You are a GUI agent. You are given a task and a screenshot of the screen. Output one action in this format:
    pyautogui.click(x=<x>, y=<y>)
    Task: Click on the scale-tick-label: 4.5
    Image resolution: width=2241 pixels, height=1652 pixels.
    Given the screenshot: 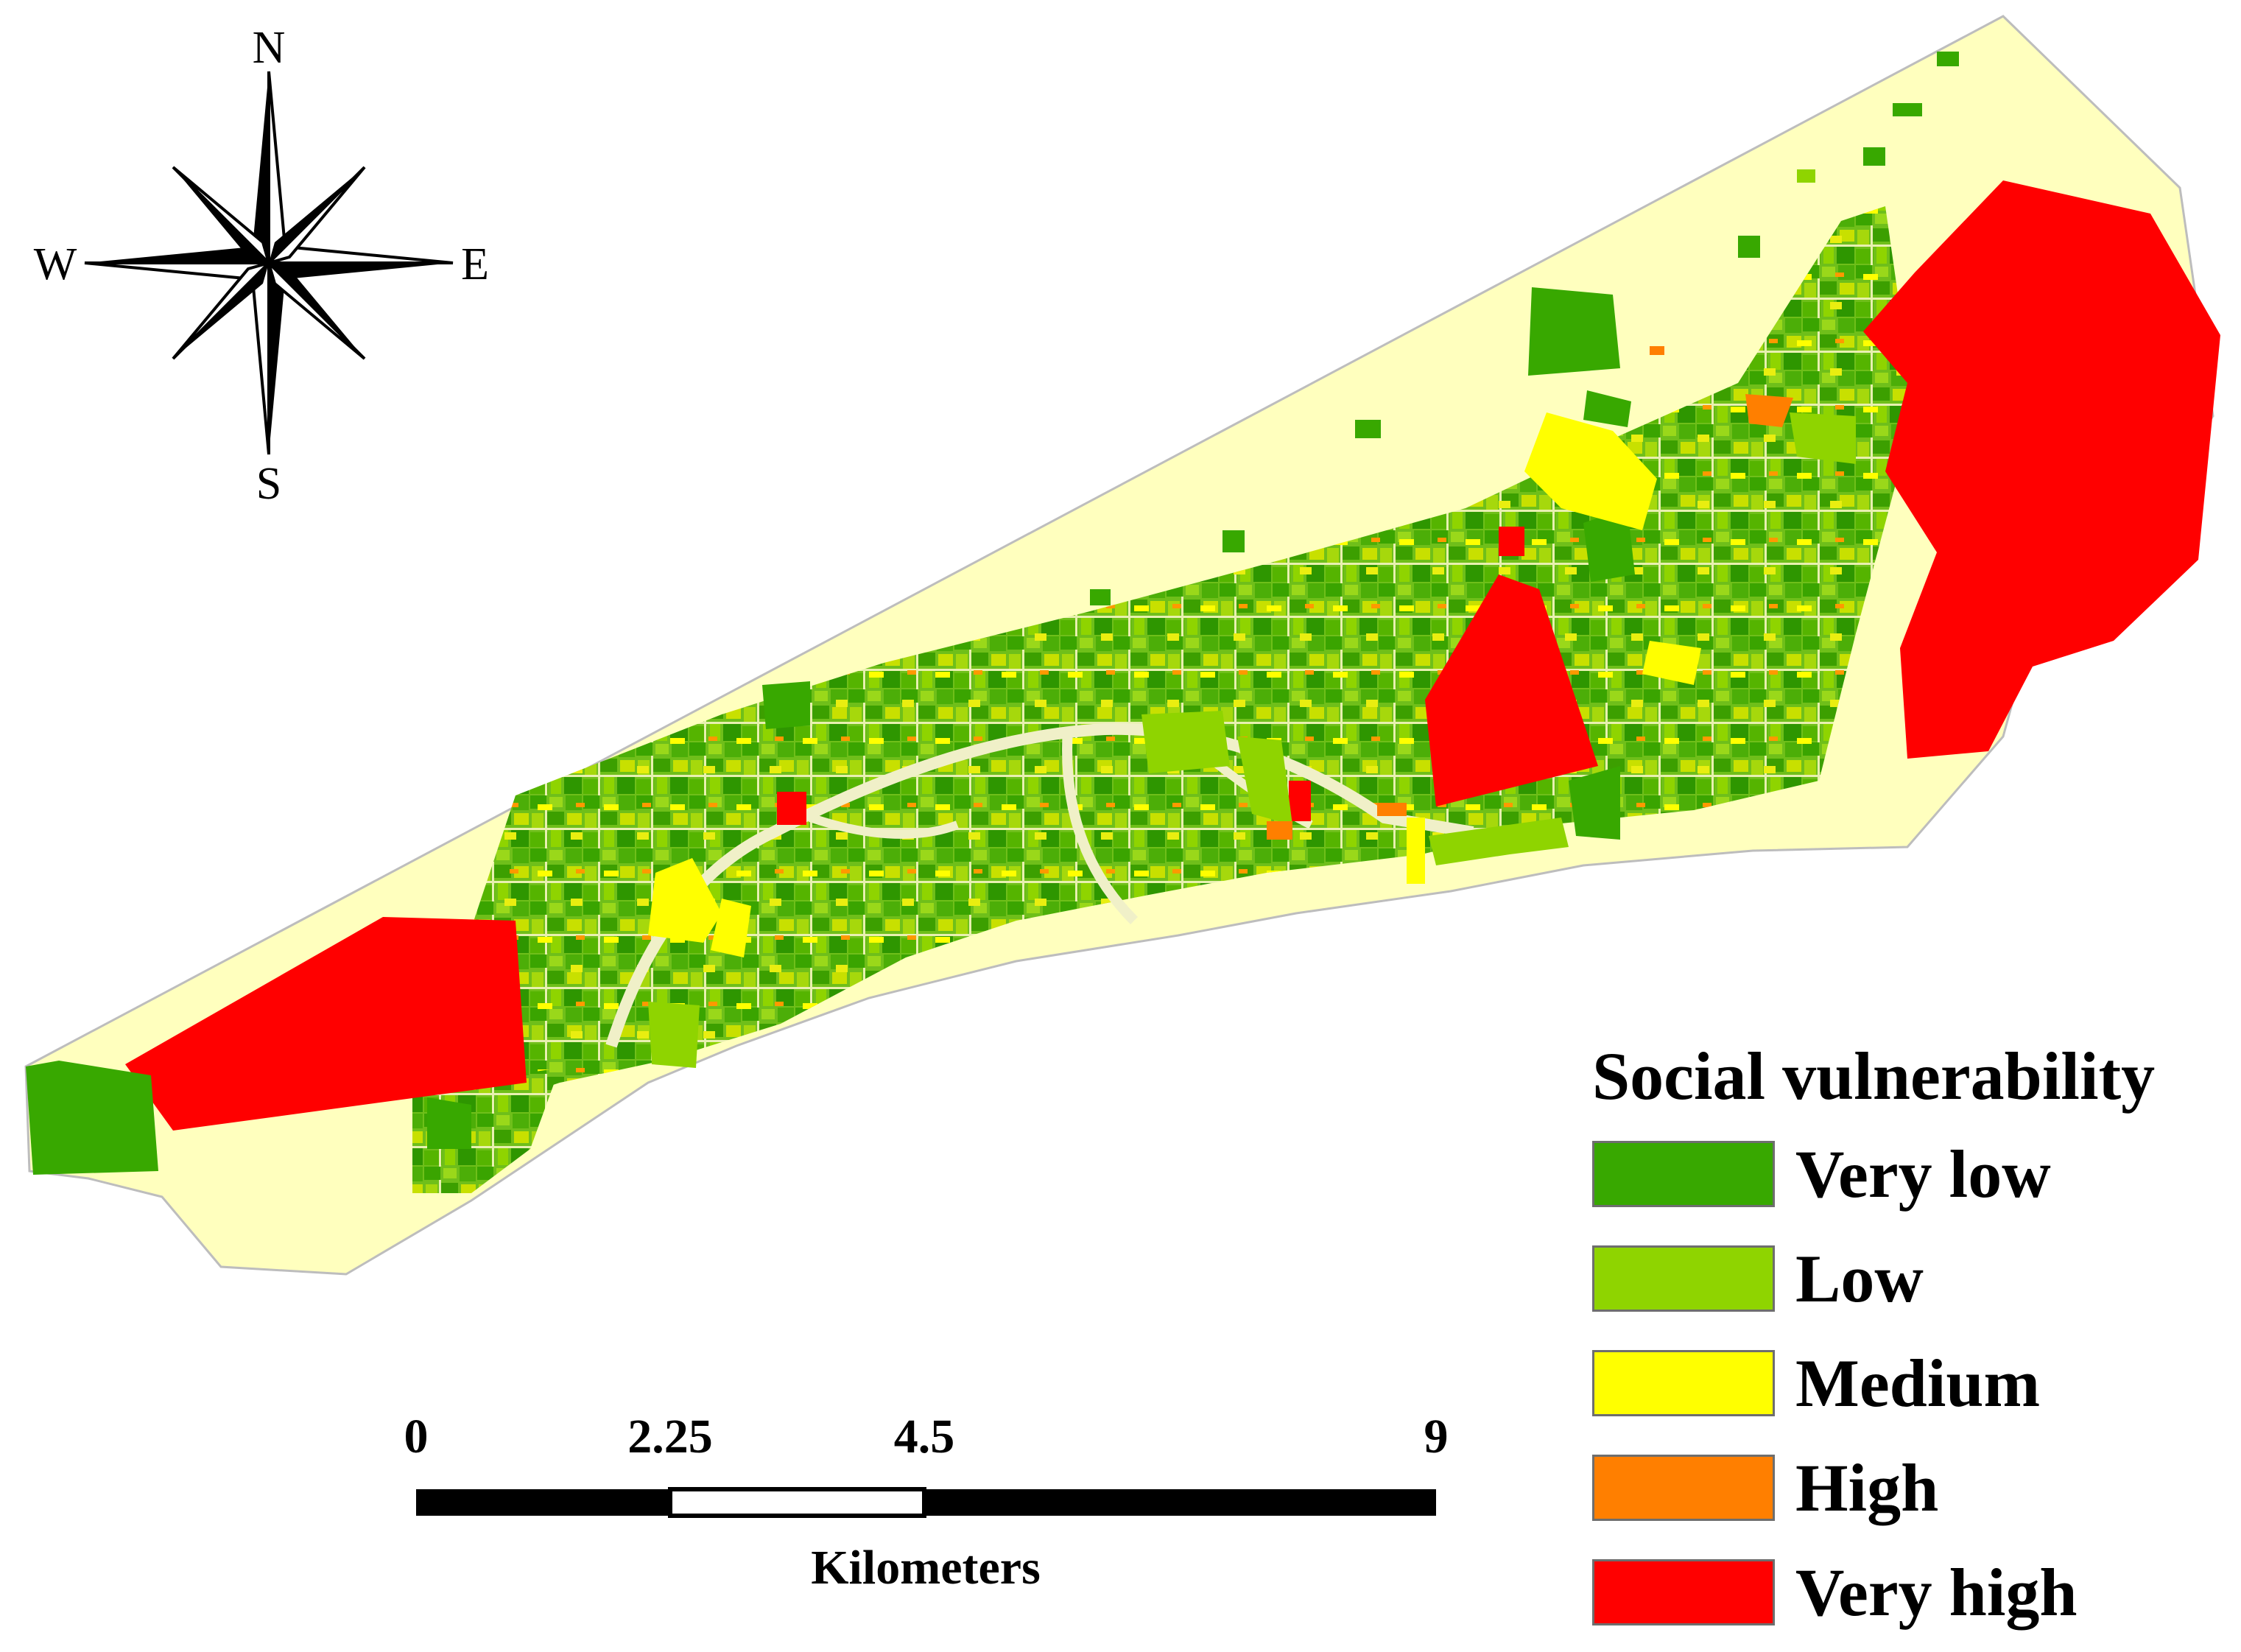 What is the action you would take?
    pyautogui.click(x=925, y=1436)
    